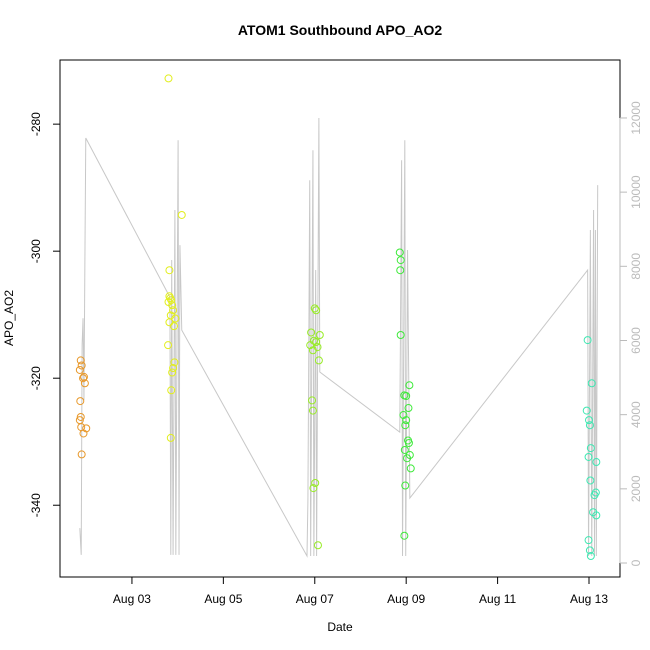  Describe the element at coordinates (636, 414) in the screenshot. I see `y2-tick-label: 4000` at that location.